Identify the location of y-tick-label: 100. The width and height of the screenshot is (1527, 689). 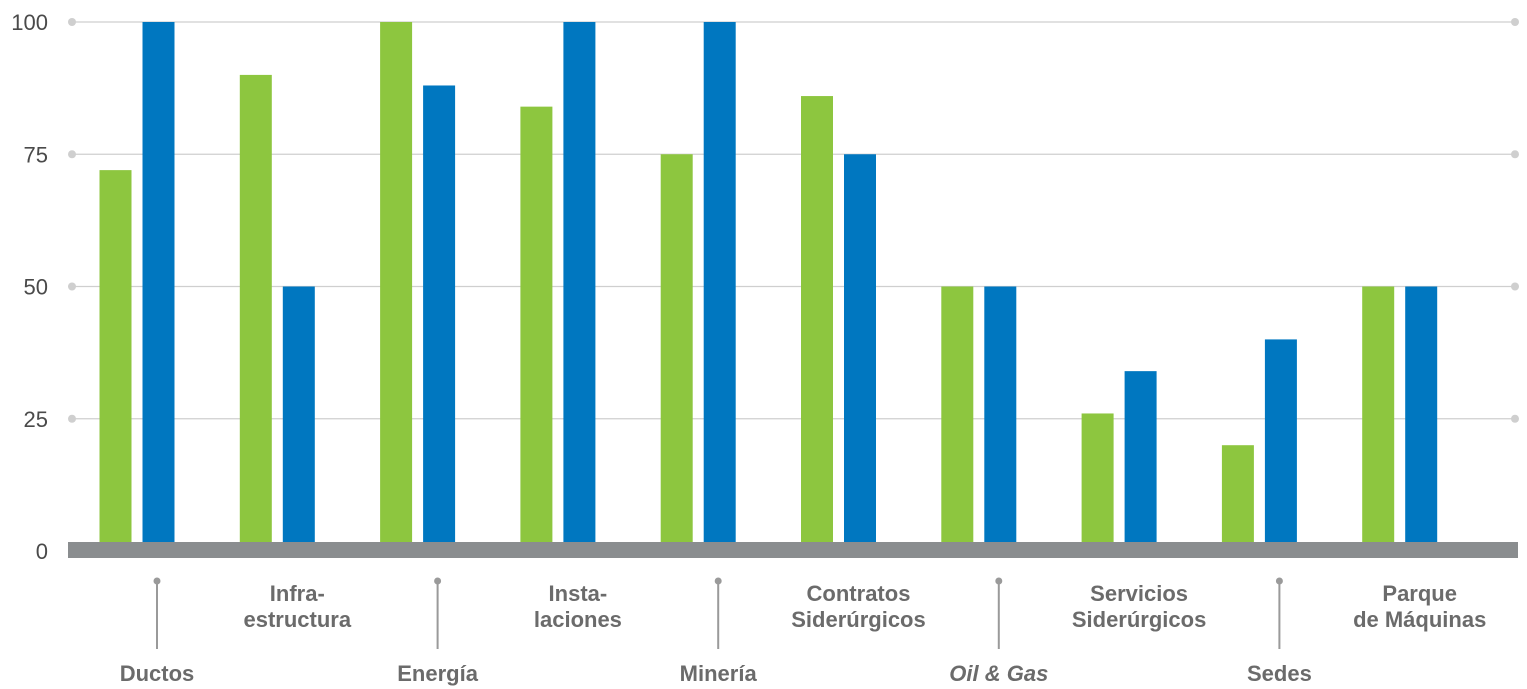
(29, 22).